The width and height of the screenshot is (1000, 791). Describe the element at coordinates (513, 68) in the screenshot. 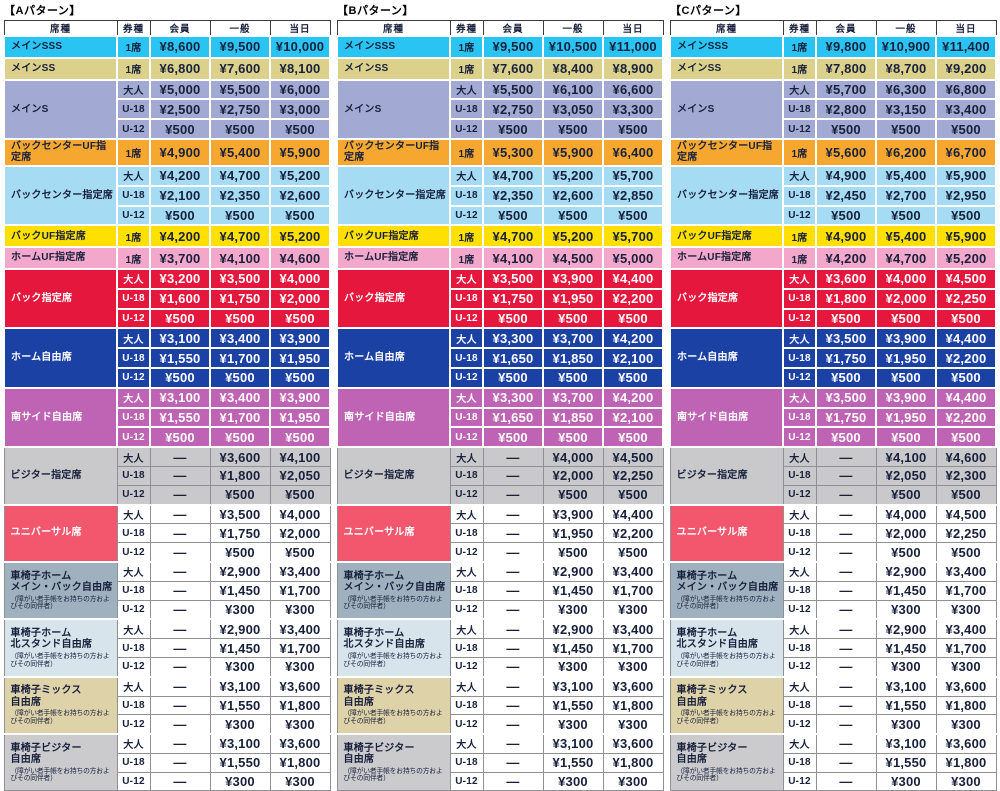

I see `member-price-cell: ¥7,600` at that location.